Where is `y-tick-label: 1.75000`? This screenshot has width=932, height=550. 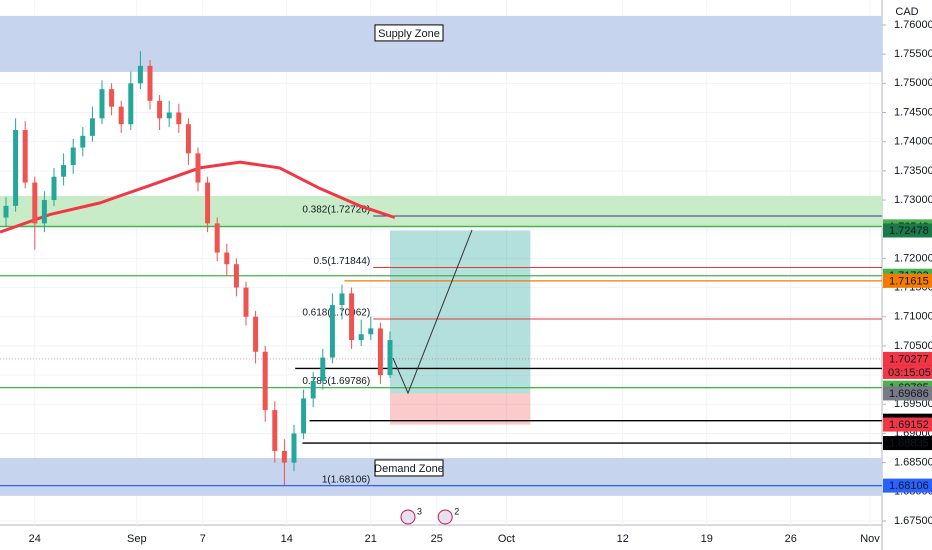 y-tick-label: 1.75000 is located at coordinates (913, 83).